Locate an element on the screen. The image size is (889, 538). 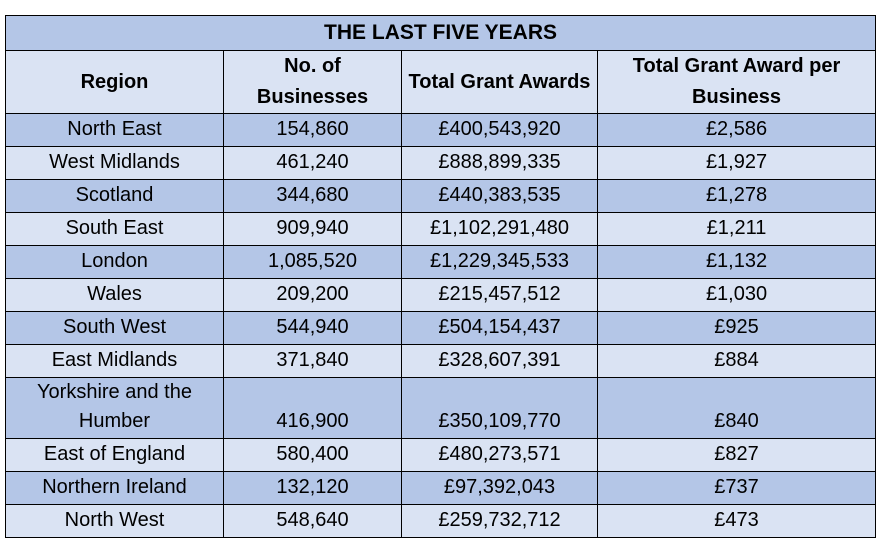
businesses-cell: 371,840 is located at coordinates (312, 361).